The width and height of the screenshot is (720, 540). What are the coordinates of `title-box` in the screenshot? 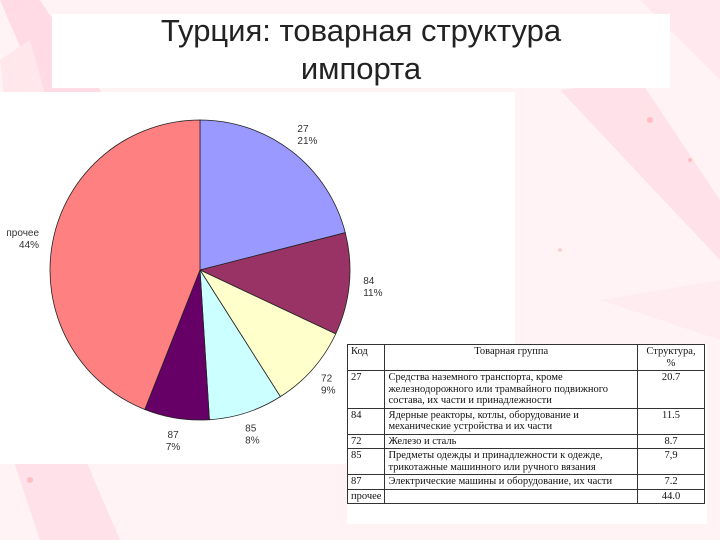 It's located at (361, 51).